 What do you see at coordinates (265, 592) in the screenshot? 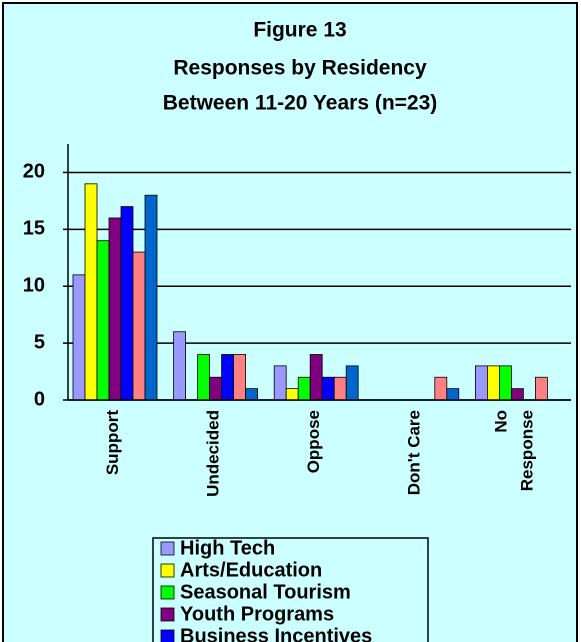
I see `legend-label: Seasonal Tourism` at bounding box center [265, 592].